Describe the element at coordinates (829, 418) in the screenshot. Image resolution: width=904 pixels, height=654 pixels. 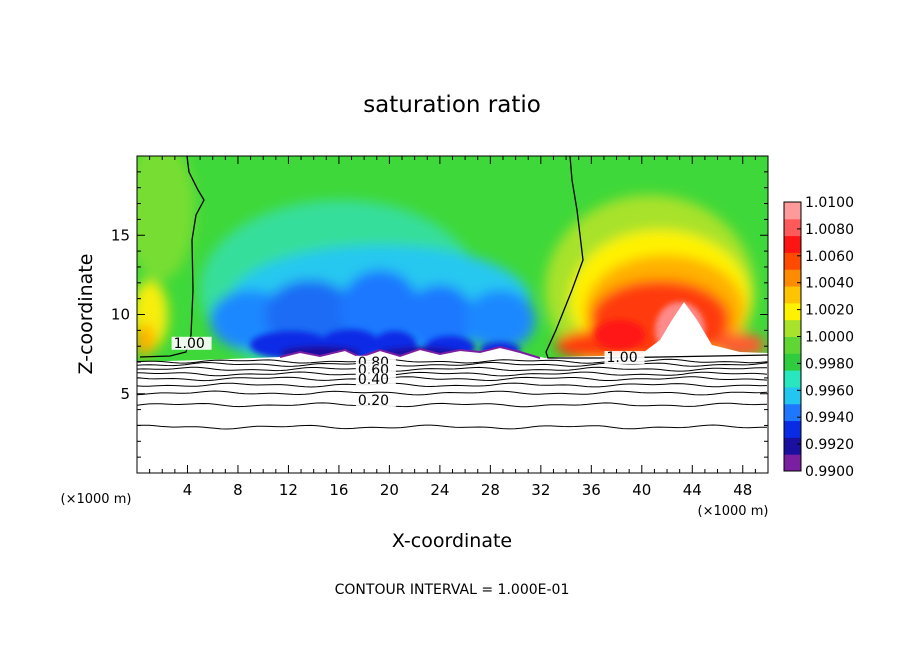
I see `colorbar-label: 0.9940` at that location.